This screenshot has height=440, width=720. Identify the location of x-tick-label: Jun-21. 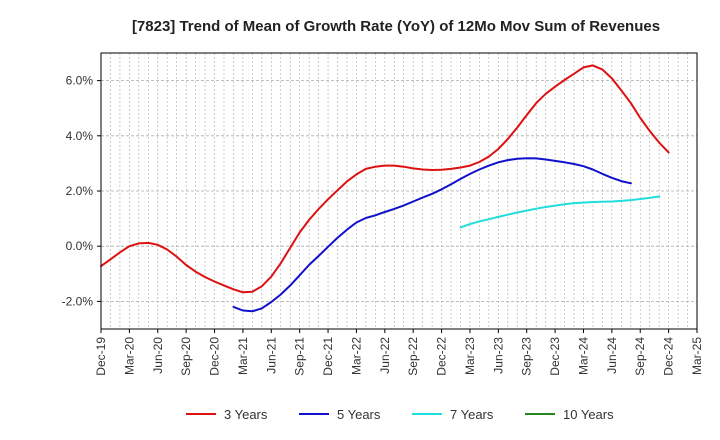
(271, 355).